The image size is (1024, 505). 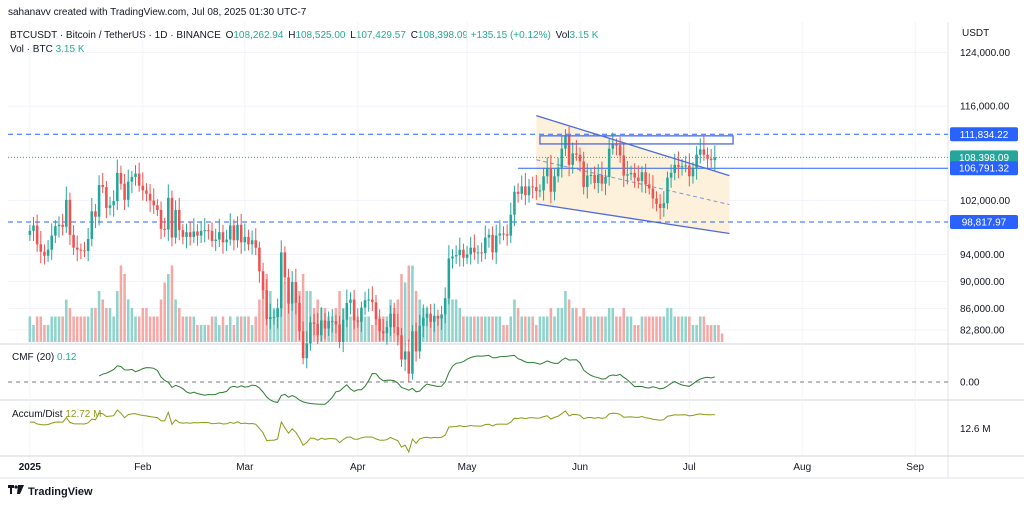 What do you see at coordinates (982, 255) in the screenshot?
I see `y-tick-label: 94,000.00` at bounding box center [982, 255].